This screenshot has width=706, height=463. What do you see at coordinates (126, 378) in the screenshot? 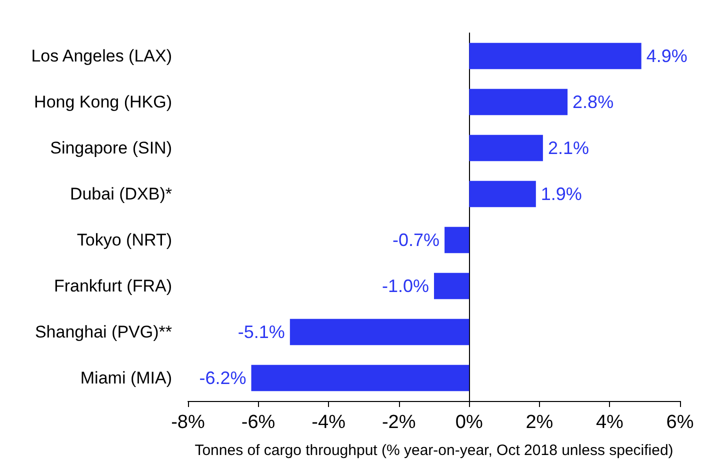
I see `y-tick-label: Miami (MIA)` at bounding box center [126, 378].